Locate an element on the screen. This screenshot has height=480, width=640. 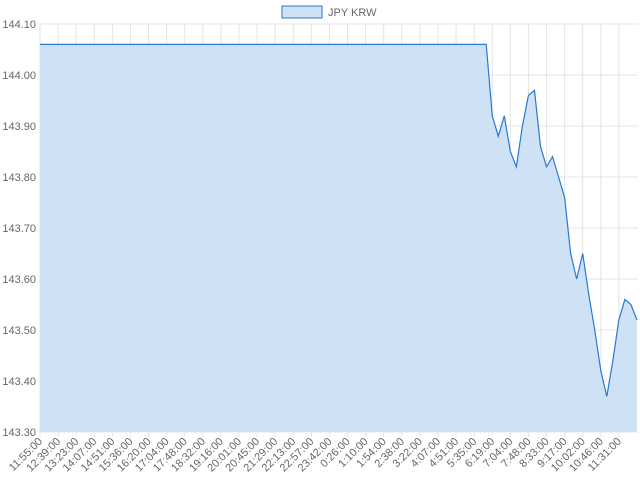
y-tick-label: 143.90 is located at coordinates (19, 127).